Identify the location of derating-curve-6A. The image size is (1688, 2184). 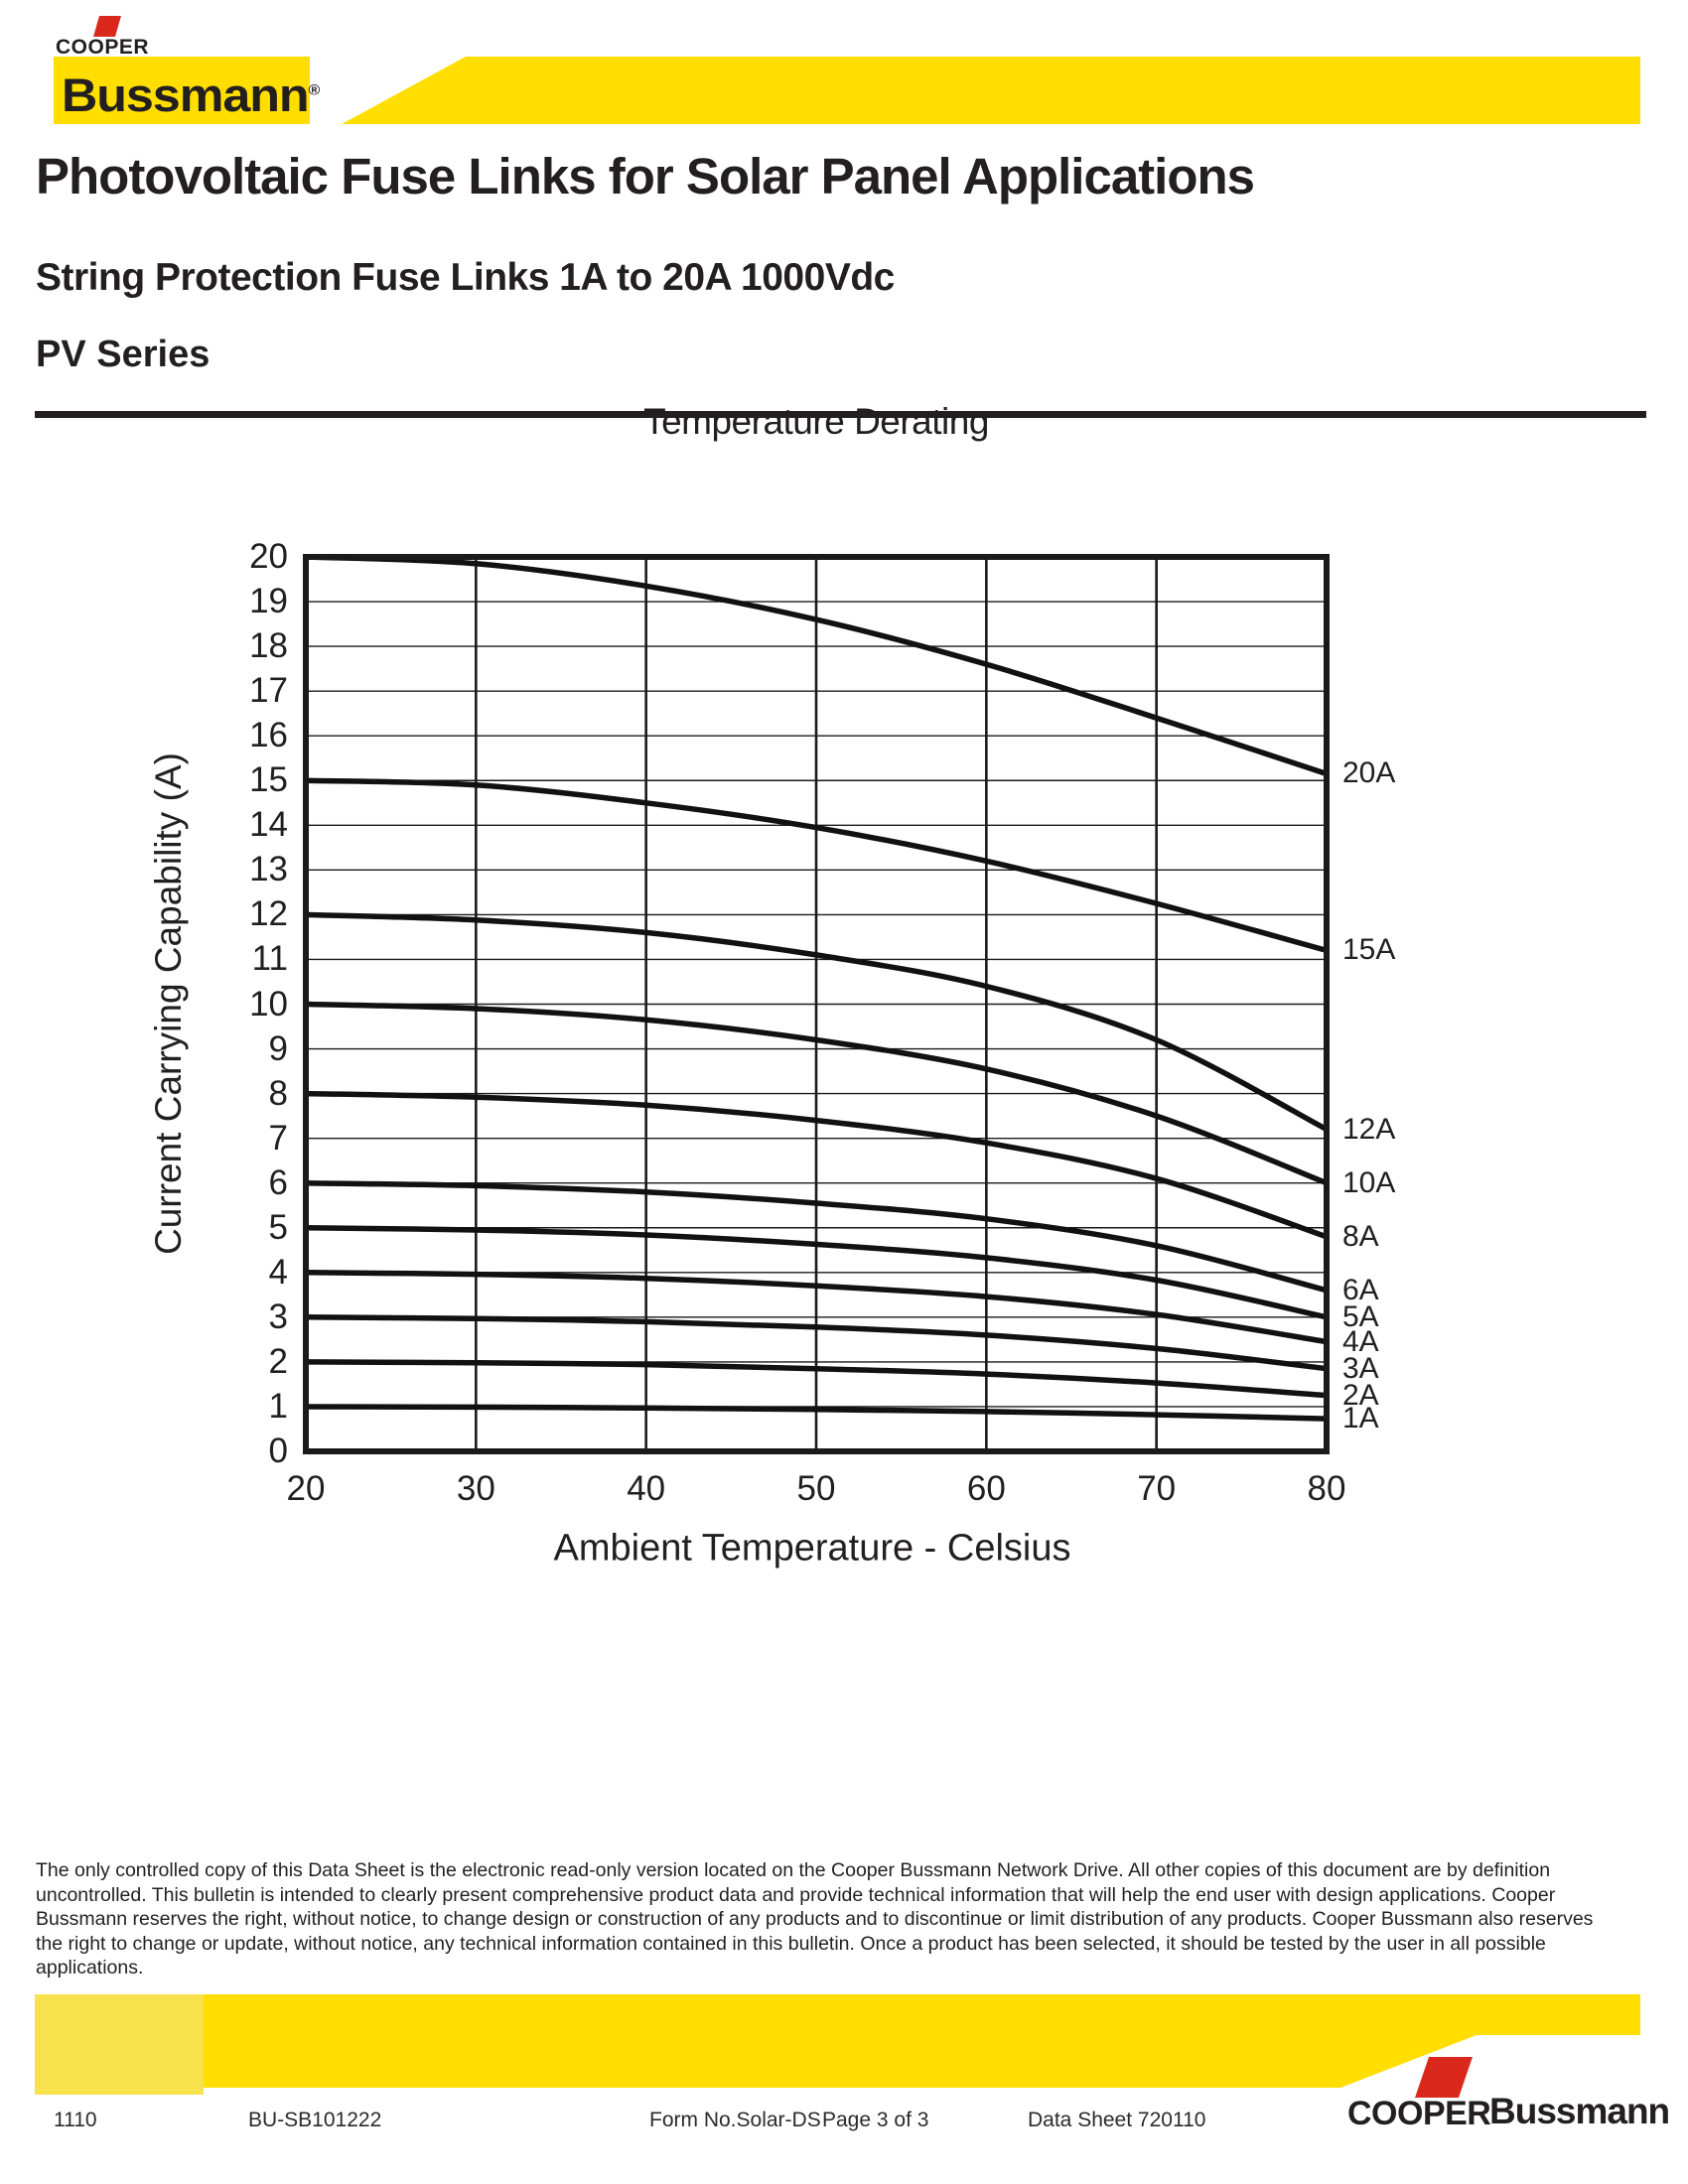
(816, 1236).